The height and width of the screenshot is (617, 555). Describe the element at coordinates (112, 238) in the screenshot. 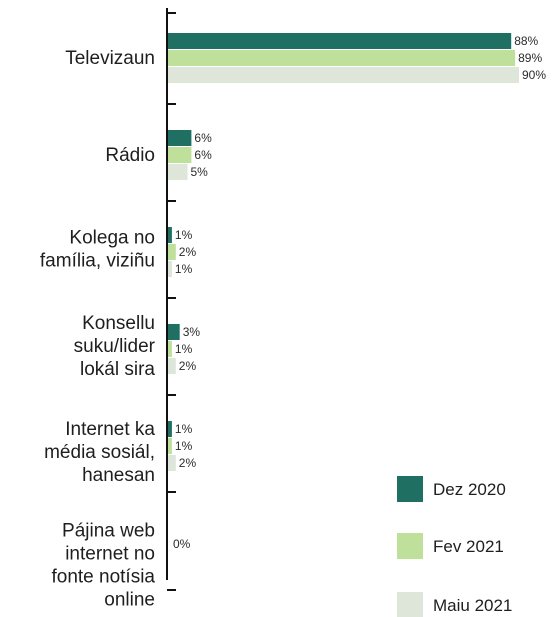

I see `category-label: Kolega no` at that location.